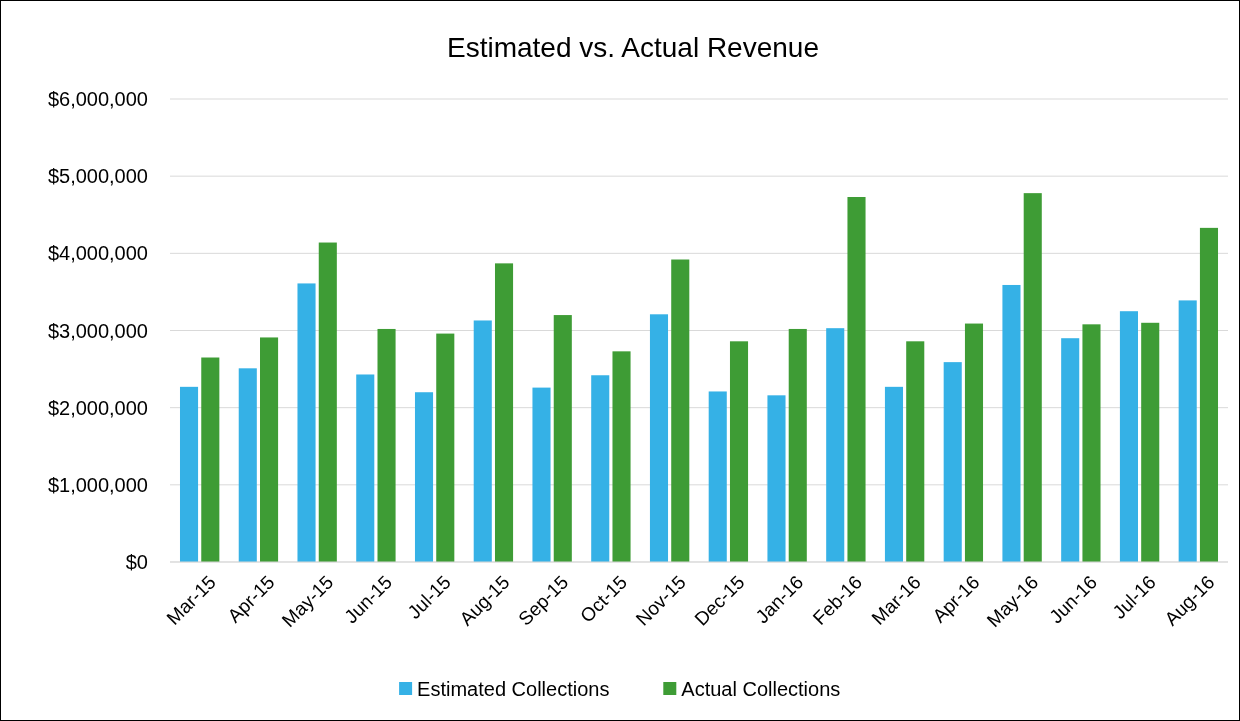 This screenshot has height=721, width=1240. What do you see at coordinates (97, 407) in the screenshot?
I see `y-tick-label: $2,000,000` at bounding box center [97, 407].